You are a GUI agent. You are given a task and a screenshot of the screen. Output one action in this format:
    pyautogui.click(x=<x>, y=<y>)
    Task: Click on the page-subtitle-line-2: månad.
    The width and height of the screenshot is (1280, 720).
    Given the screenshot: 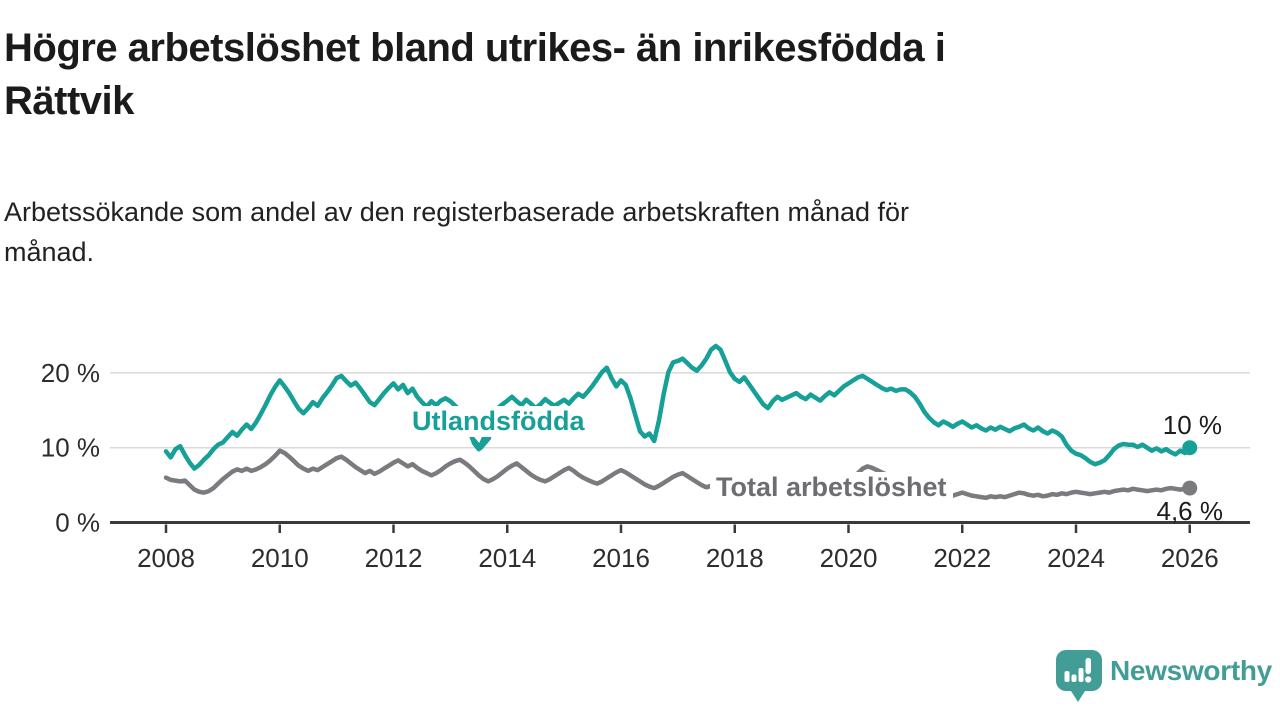 What is the action you would take?
    pyautogui.click(x=49, y=252)
    